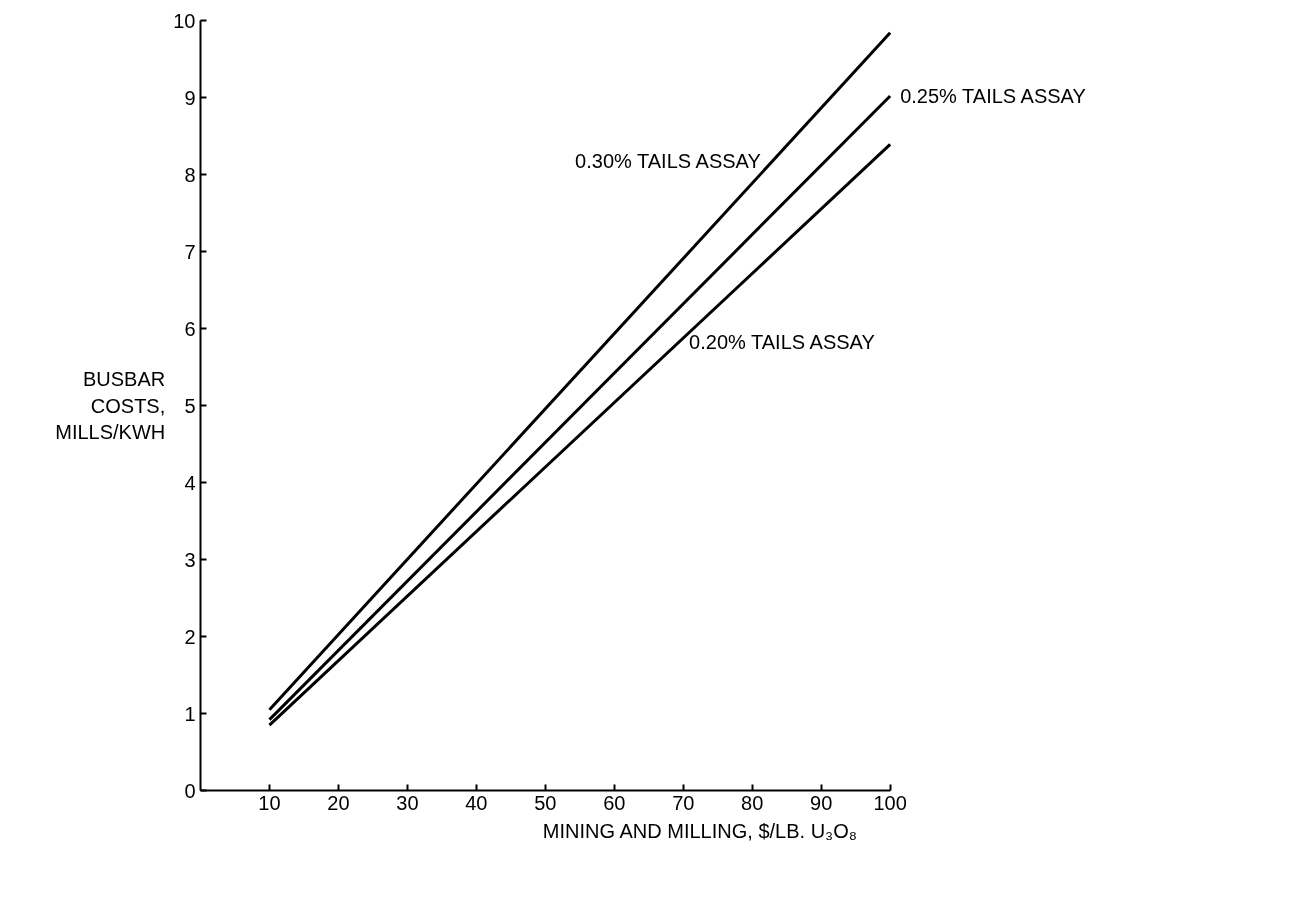  What do you see at coordinates (752, 802) in the screenshot?
I see `x-tick-label: 80` at bounding box center [752, 802].